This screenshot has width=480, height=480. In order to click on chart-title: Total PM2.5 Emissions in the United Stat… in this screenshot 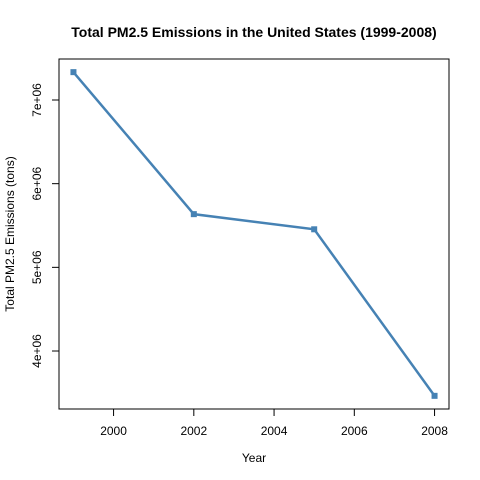, I will do `click(253, 32)`.